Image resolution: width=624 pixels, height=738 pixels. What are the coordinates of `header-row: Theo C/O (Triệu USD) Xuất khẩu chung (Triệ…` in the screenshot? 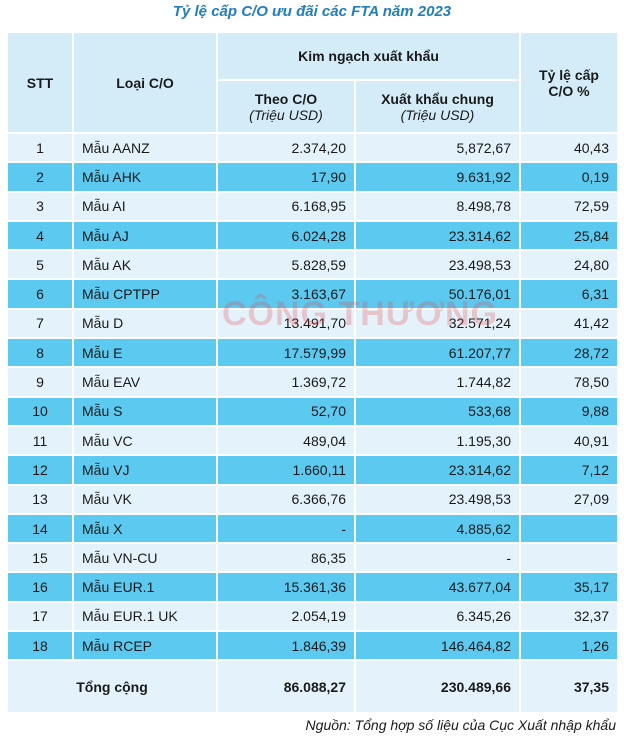 It's located at (312, 106).